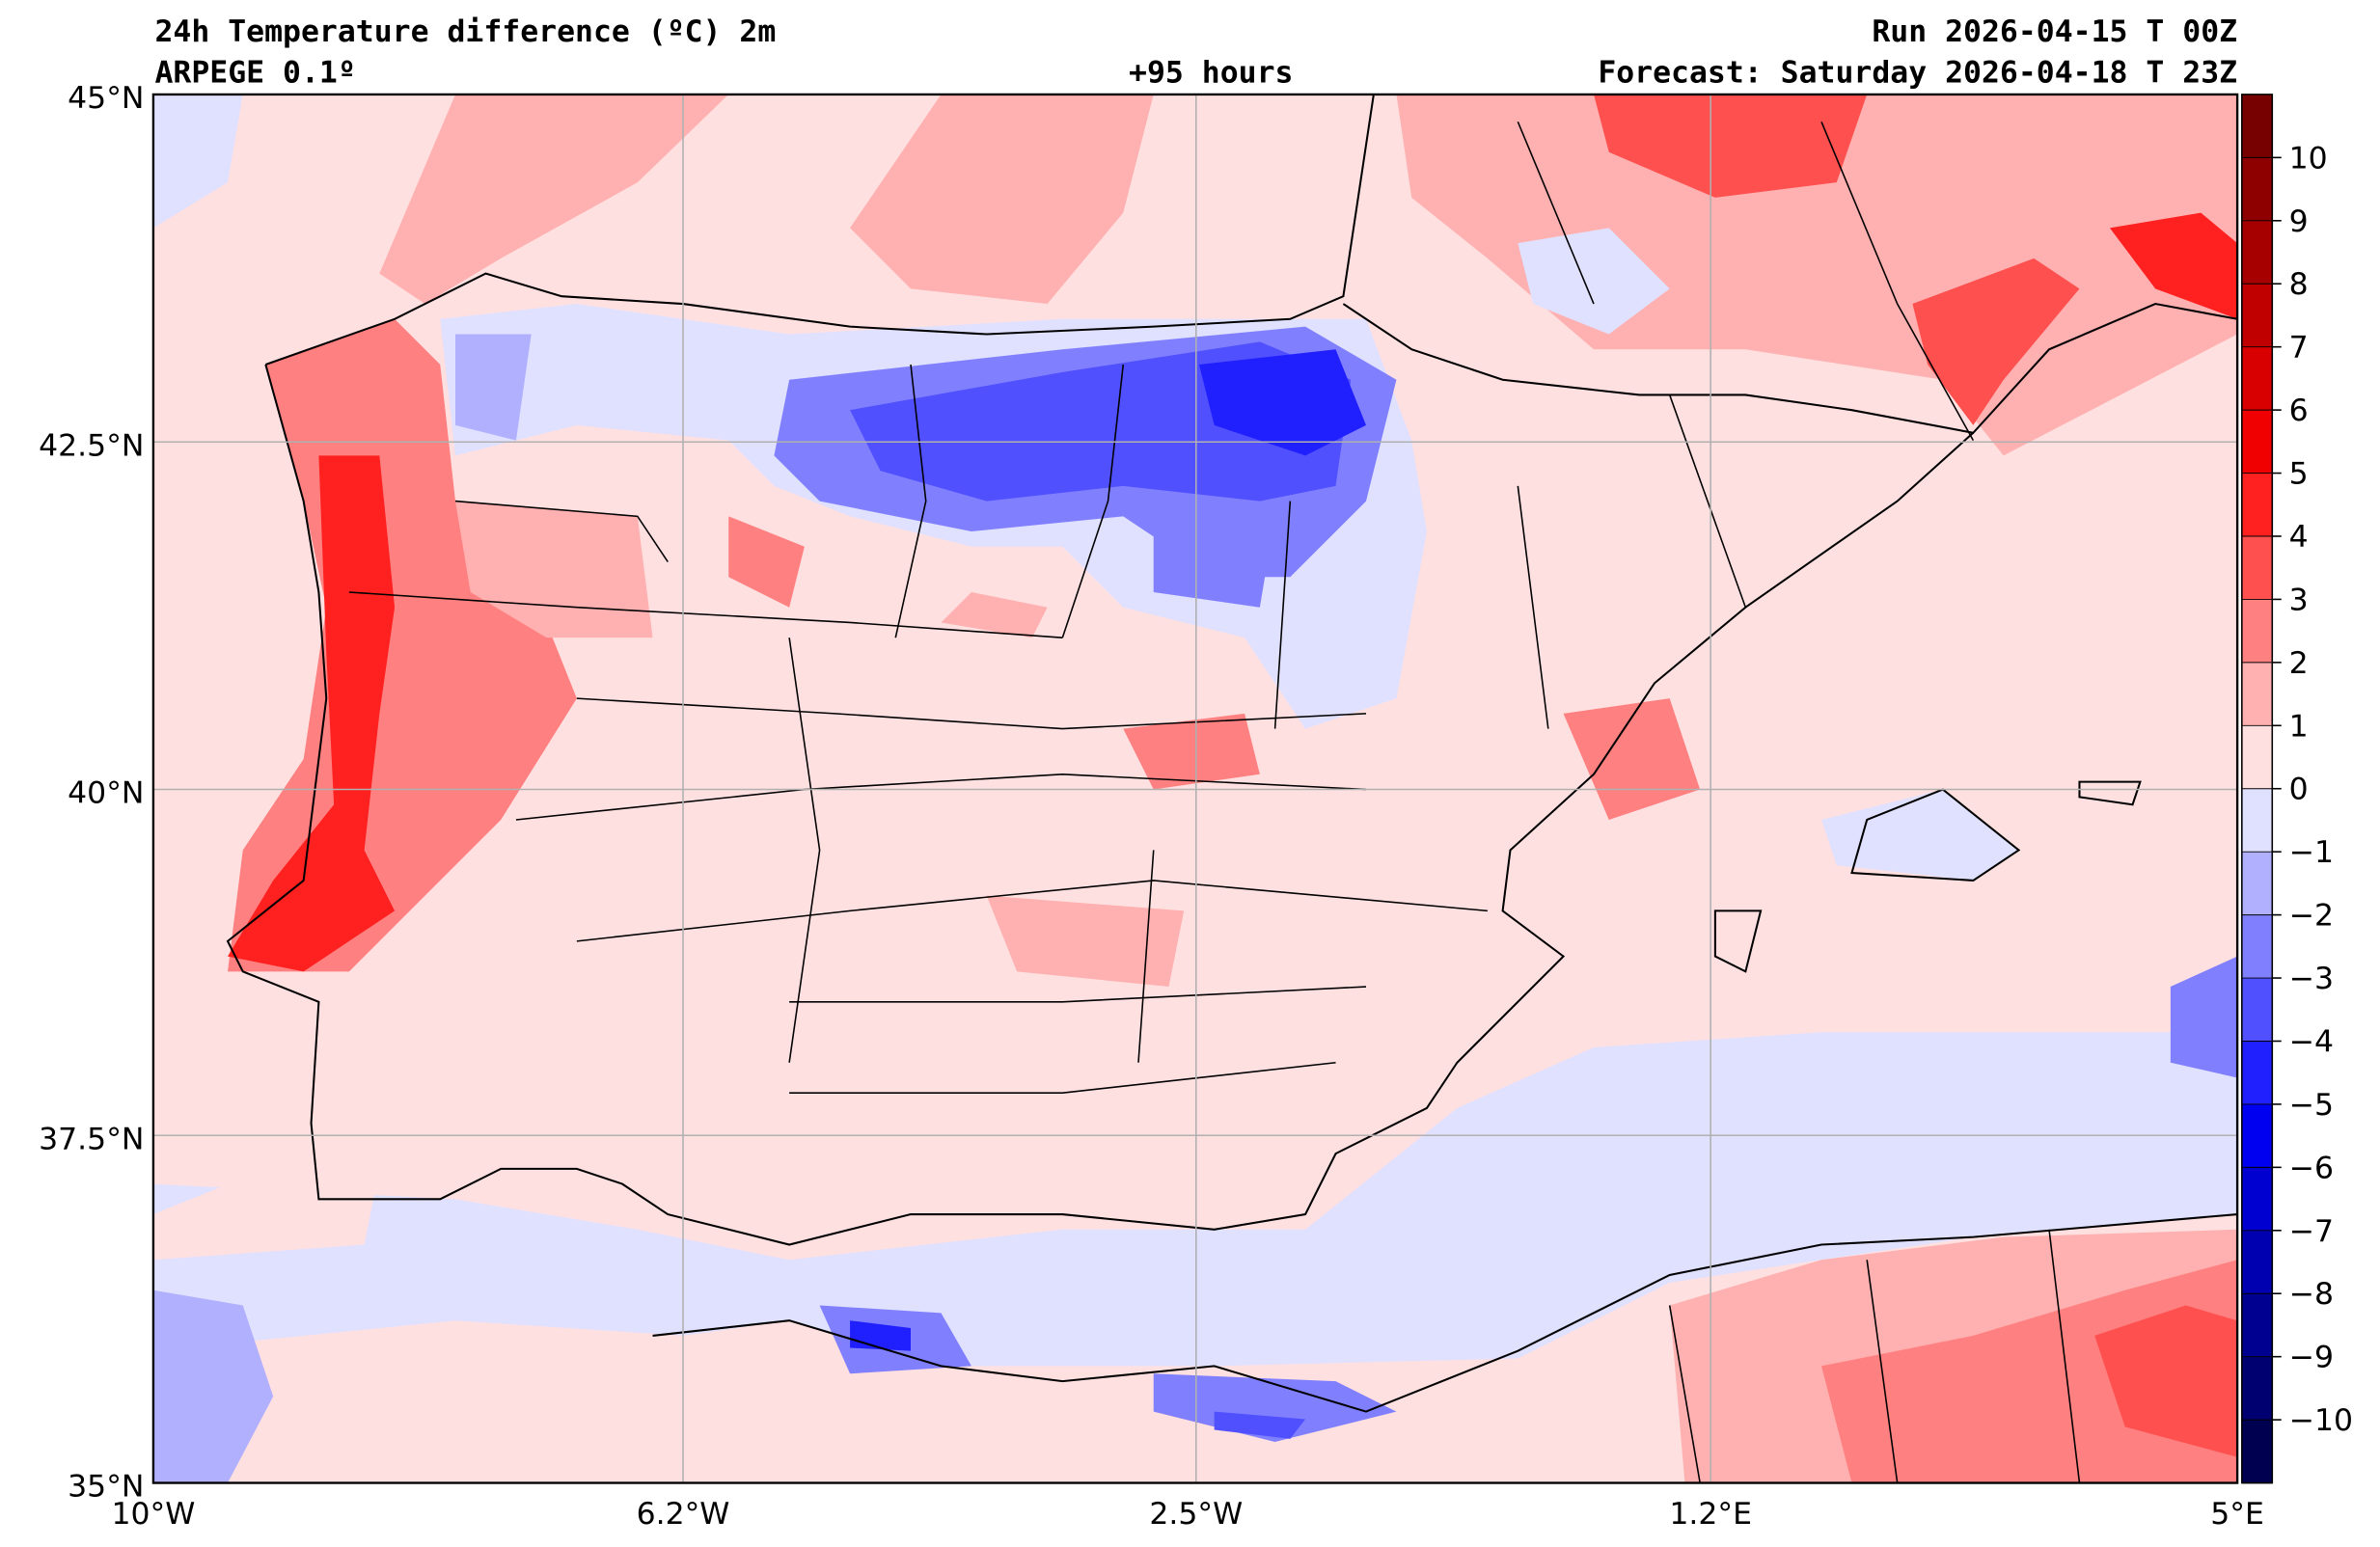 This screenshot has height=1547, width=2380. I want to click on lon-label: 5°E, so click(2237, 1515).